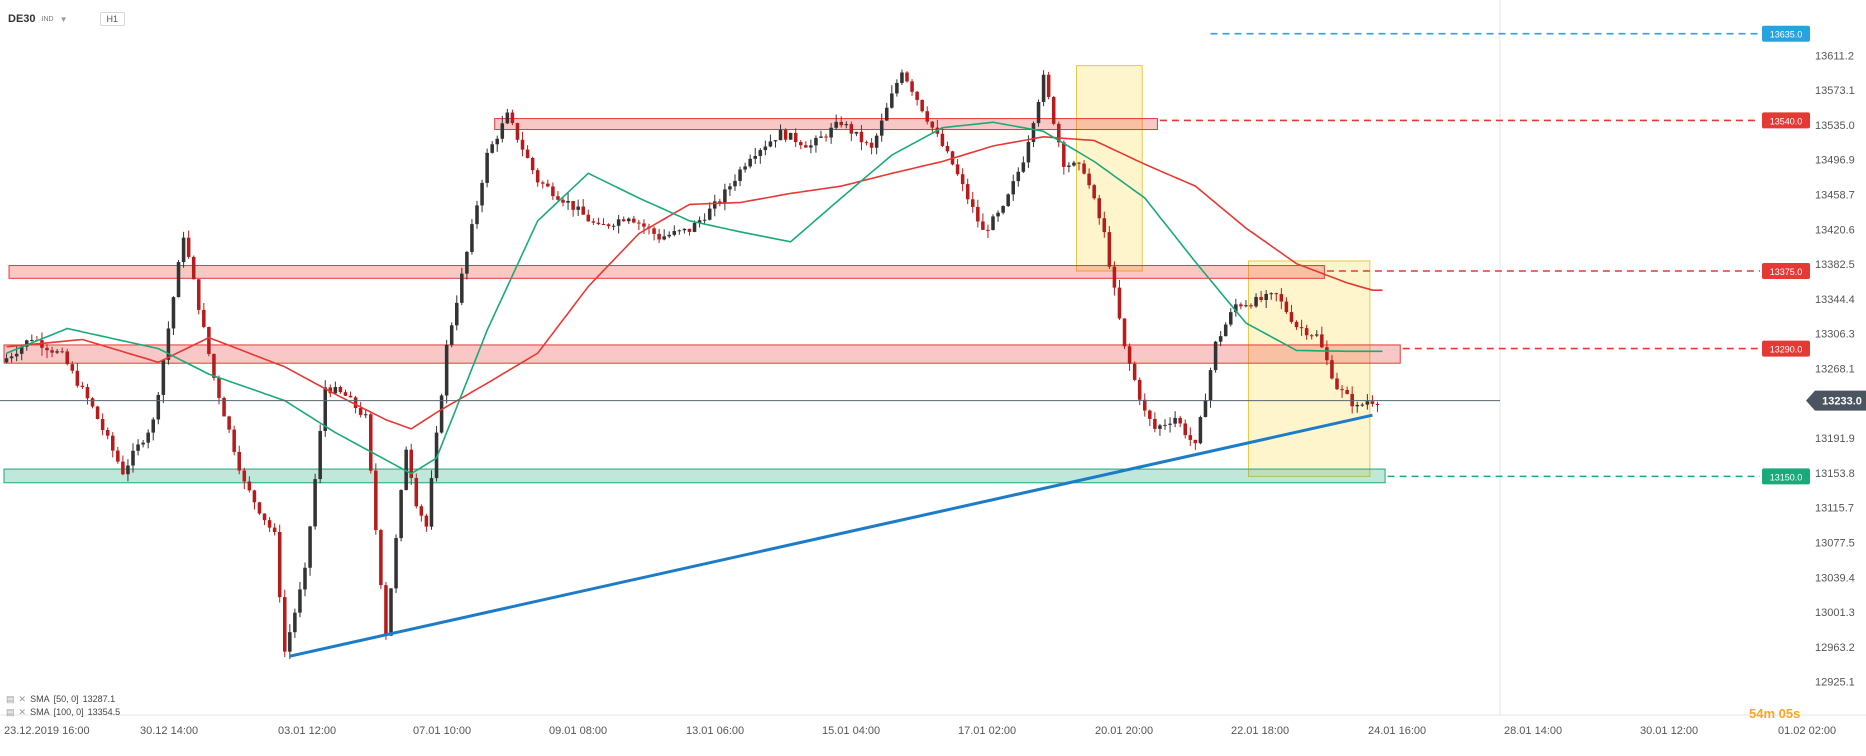  I want to click on symbol-dropdown-icon: ▼, so click(63, 19).